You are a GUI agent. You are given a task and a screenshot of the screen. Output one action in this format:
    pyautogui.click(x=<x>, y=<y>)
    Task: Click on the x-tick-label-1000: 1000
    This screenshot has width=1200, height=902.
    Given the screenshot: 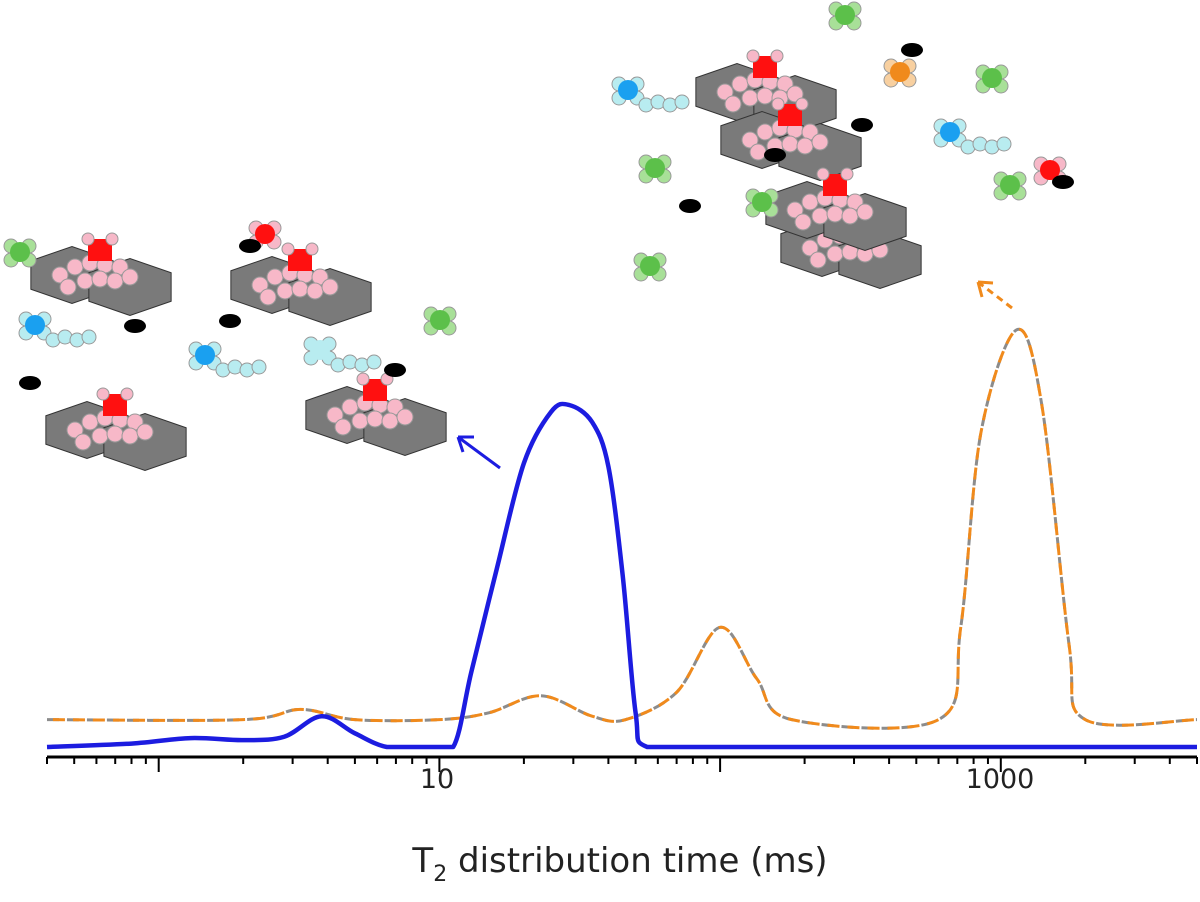 What is the action you would take?
    pyautogui.click(x=1000, y=779)
    